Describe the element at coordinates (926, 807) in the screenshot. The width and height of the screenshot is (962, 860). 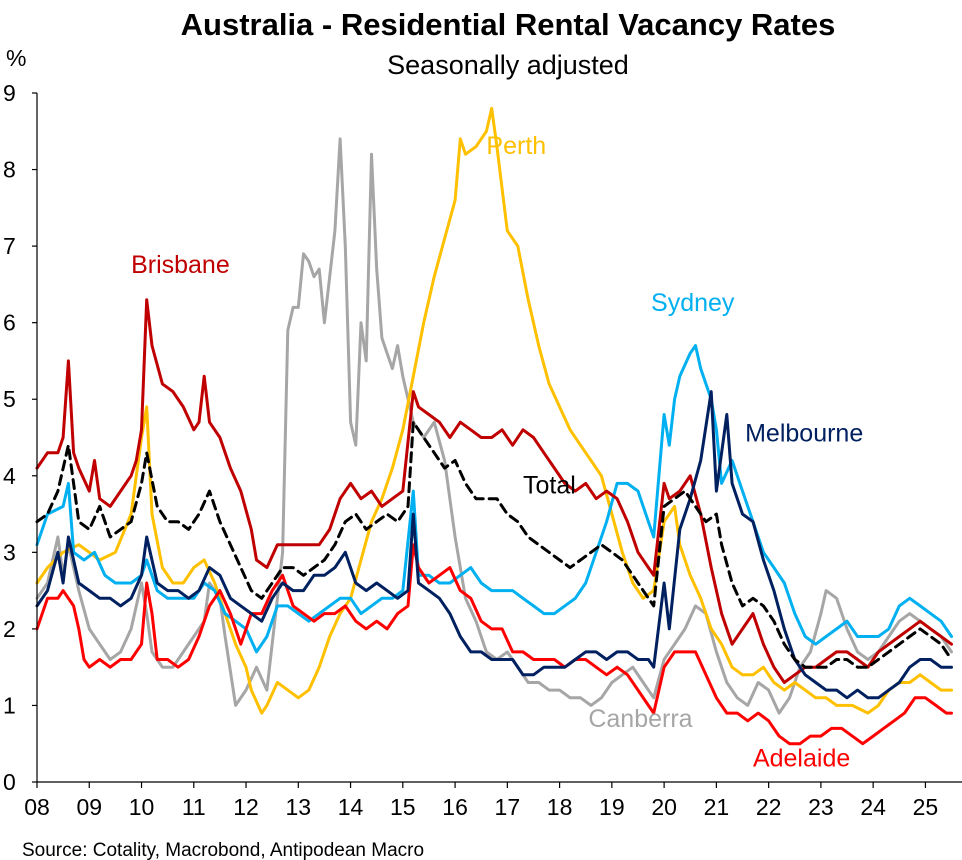
I see `x-tick-label: 25` at that location.